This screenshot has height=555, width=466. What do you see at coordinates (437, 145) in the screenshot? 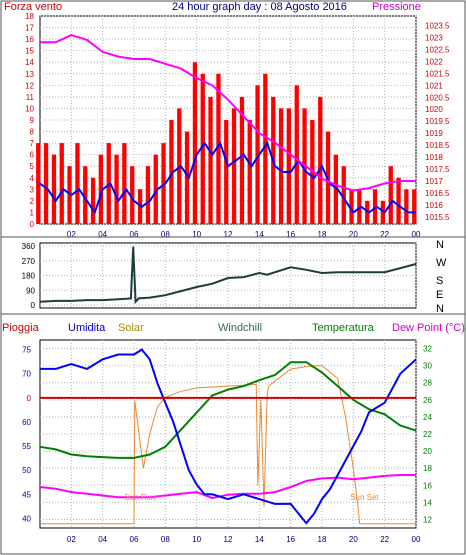
I see `y2-tick-label: 1018.5` at bounding box center [437, 145].